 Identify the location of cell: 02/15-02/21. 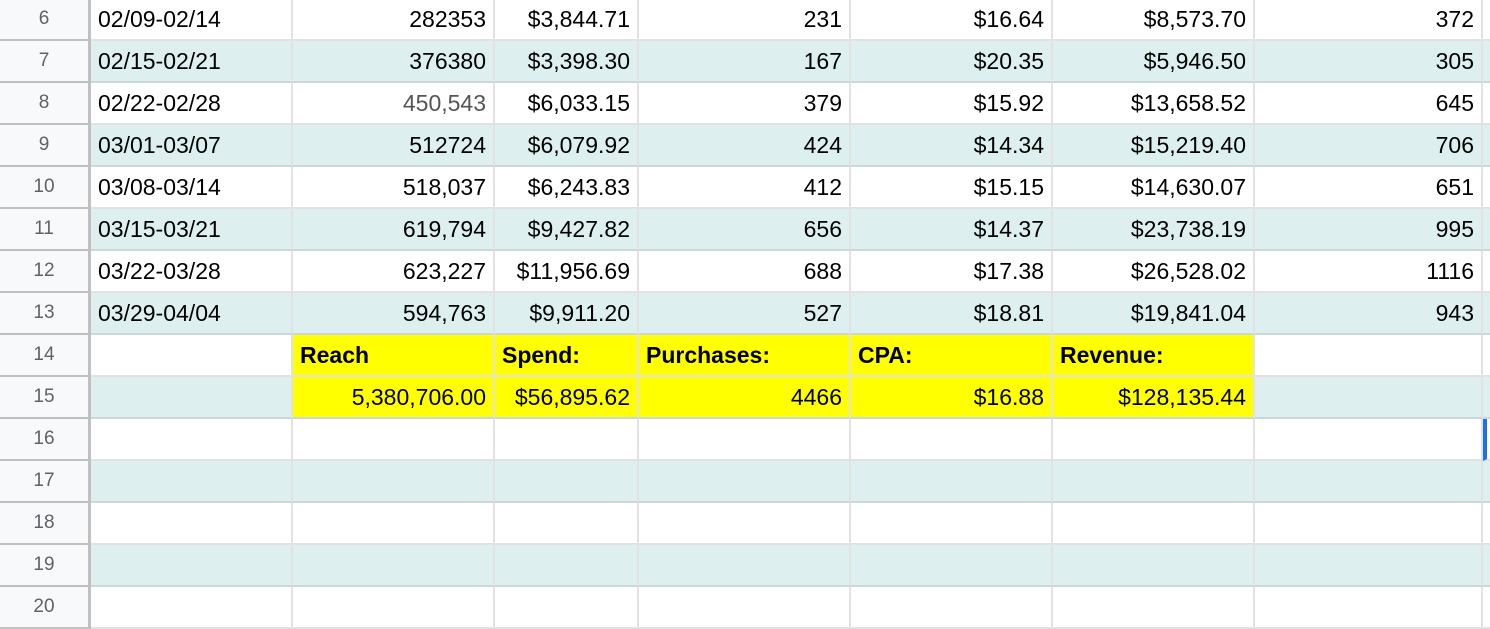
(192, 62).